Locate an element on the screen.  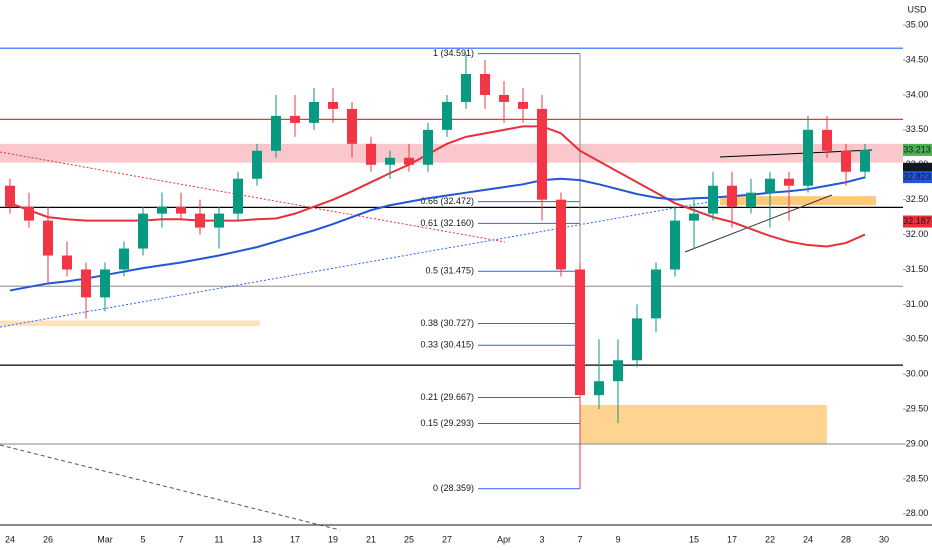
y-tick-label: 32.00 is located at coordinates (917, 234).